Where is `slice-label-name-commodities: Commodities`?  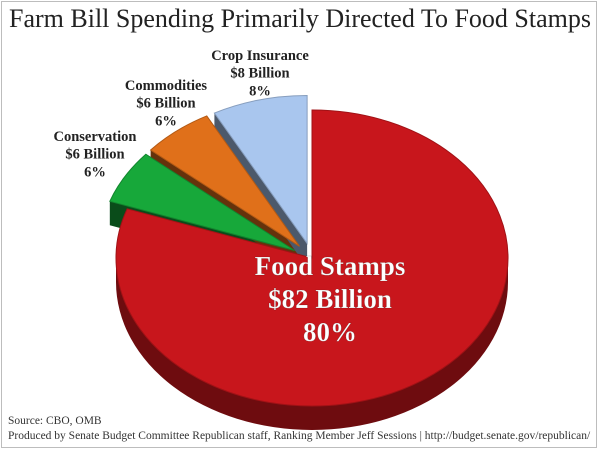 slice-label-name-commodities: Commodities is located at coordinates (166, 86).